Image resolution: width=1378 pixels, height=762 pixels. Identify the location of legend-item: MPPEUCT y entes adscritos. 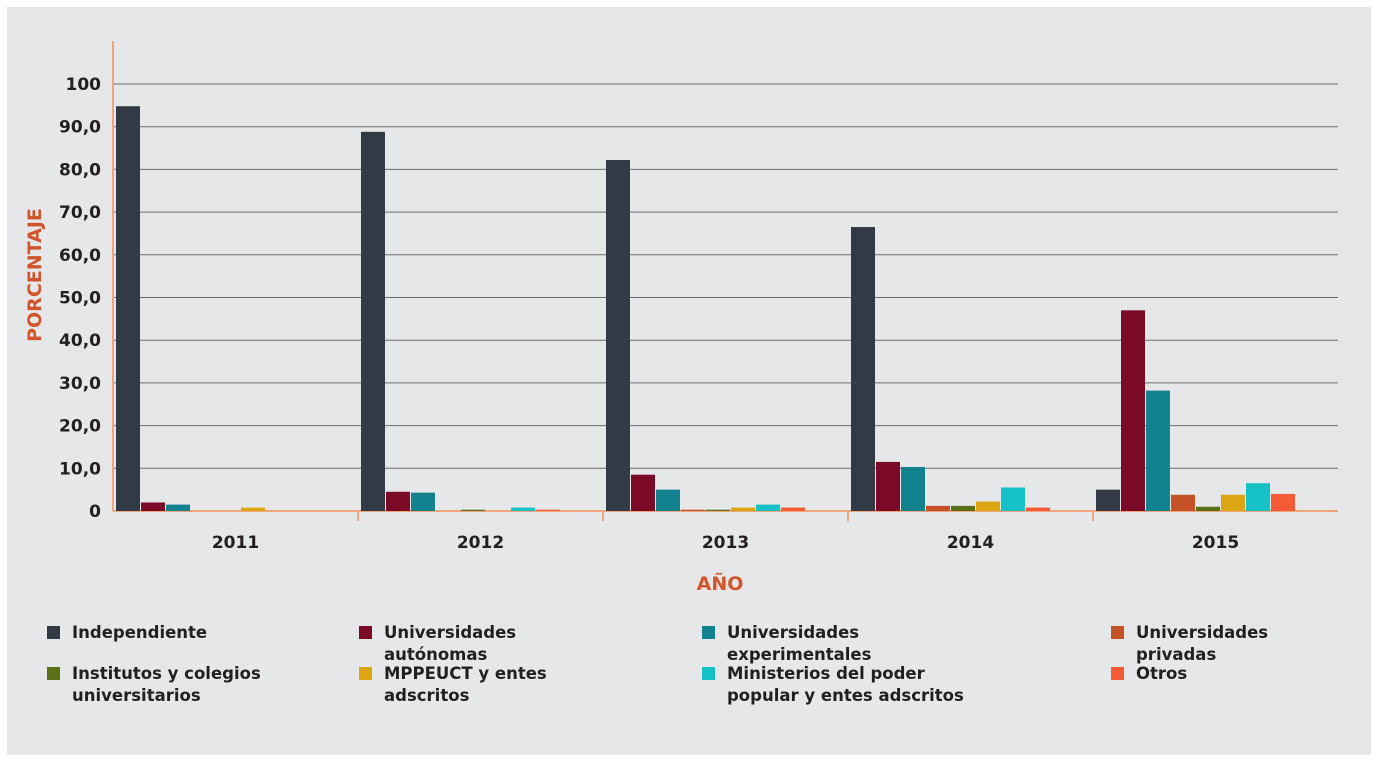
(456, 685).